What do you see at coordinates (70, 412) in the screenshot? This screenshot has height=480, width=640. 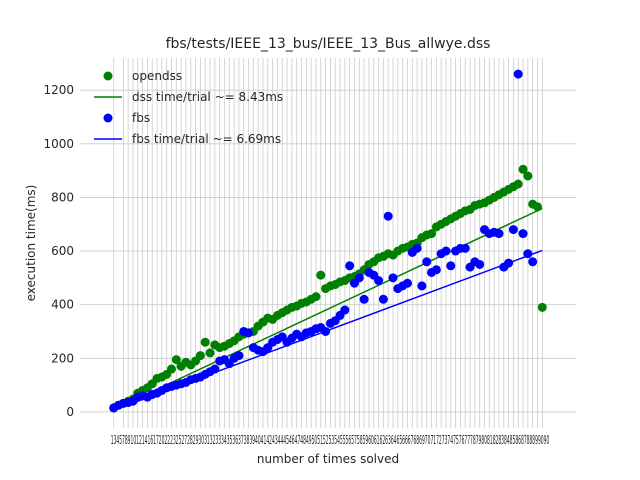 I see `y-tick-label: 0` at bounding box center [70, 412].